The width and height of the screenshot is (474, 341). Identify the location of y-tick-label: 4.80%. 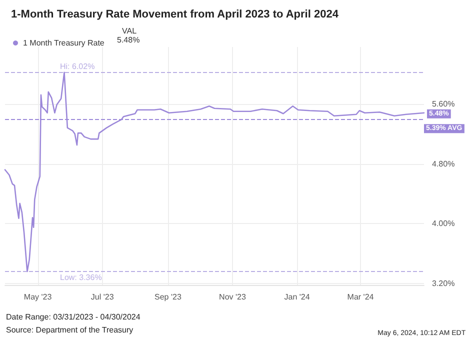
(443, 163).